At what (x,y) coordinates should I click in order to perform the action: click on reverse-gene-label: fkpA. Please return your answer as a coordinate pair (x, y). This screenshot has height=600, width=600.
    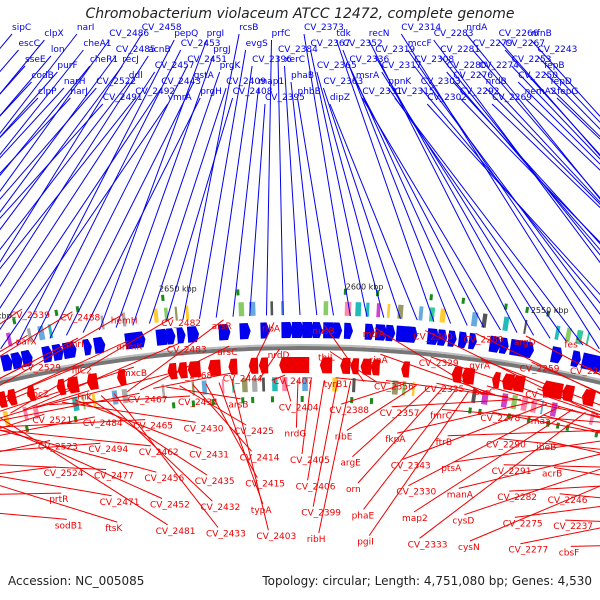
    Looking at the image, I should click on (395, 440).